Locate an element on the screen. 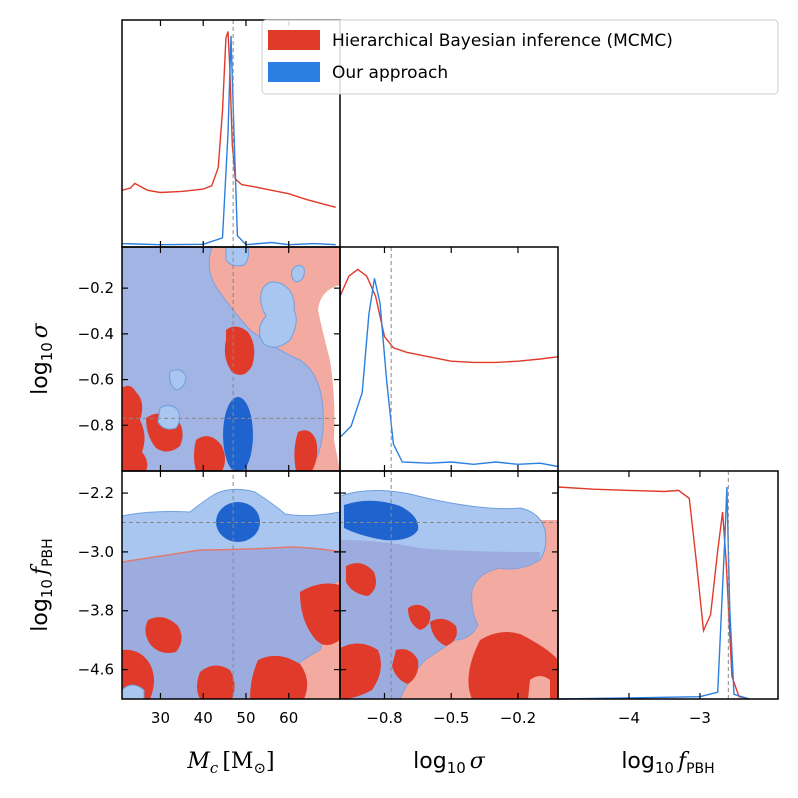 This screenshot has width=798, height=798. ytick-label-fpbh: −4.6 is located at coordinates (96, 670).